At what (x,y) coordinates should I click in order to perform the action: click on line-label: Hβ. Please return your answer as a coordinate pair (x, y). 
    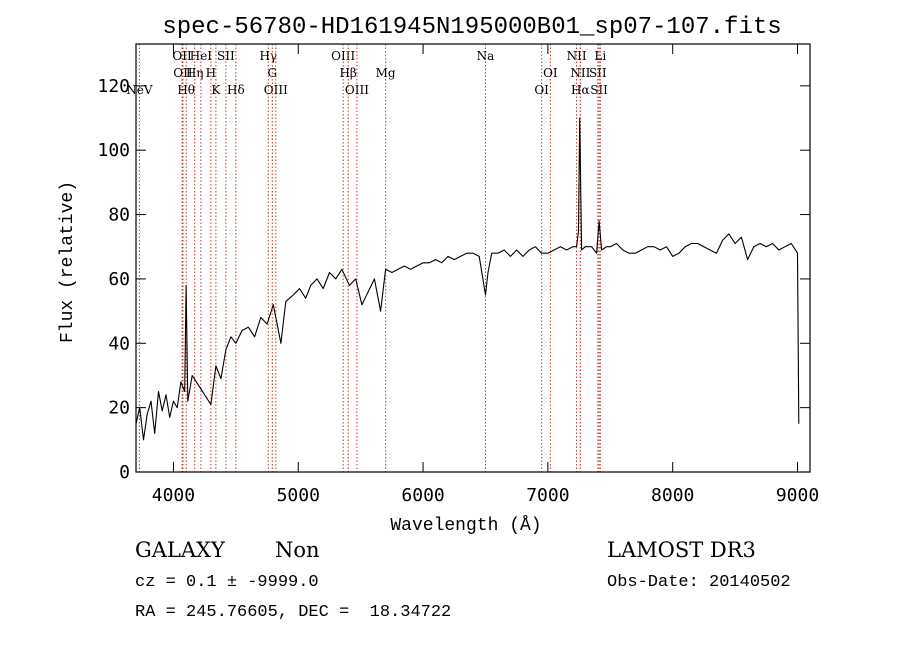
    Looking at the image, I should click on (347, 73).